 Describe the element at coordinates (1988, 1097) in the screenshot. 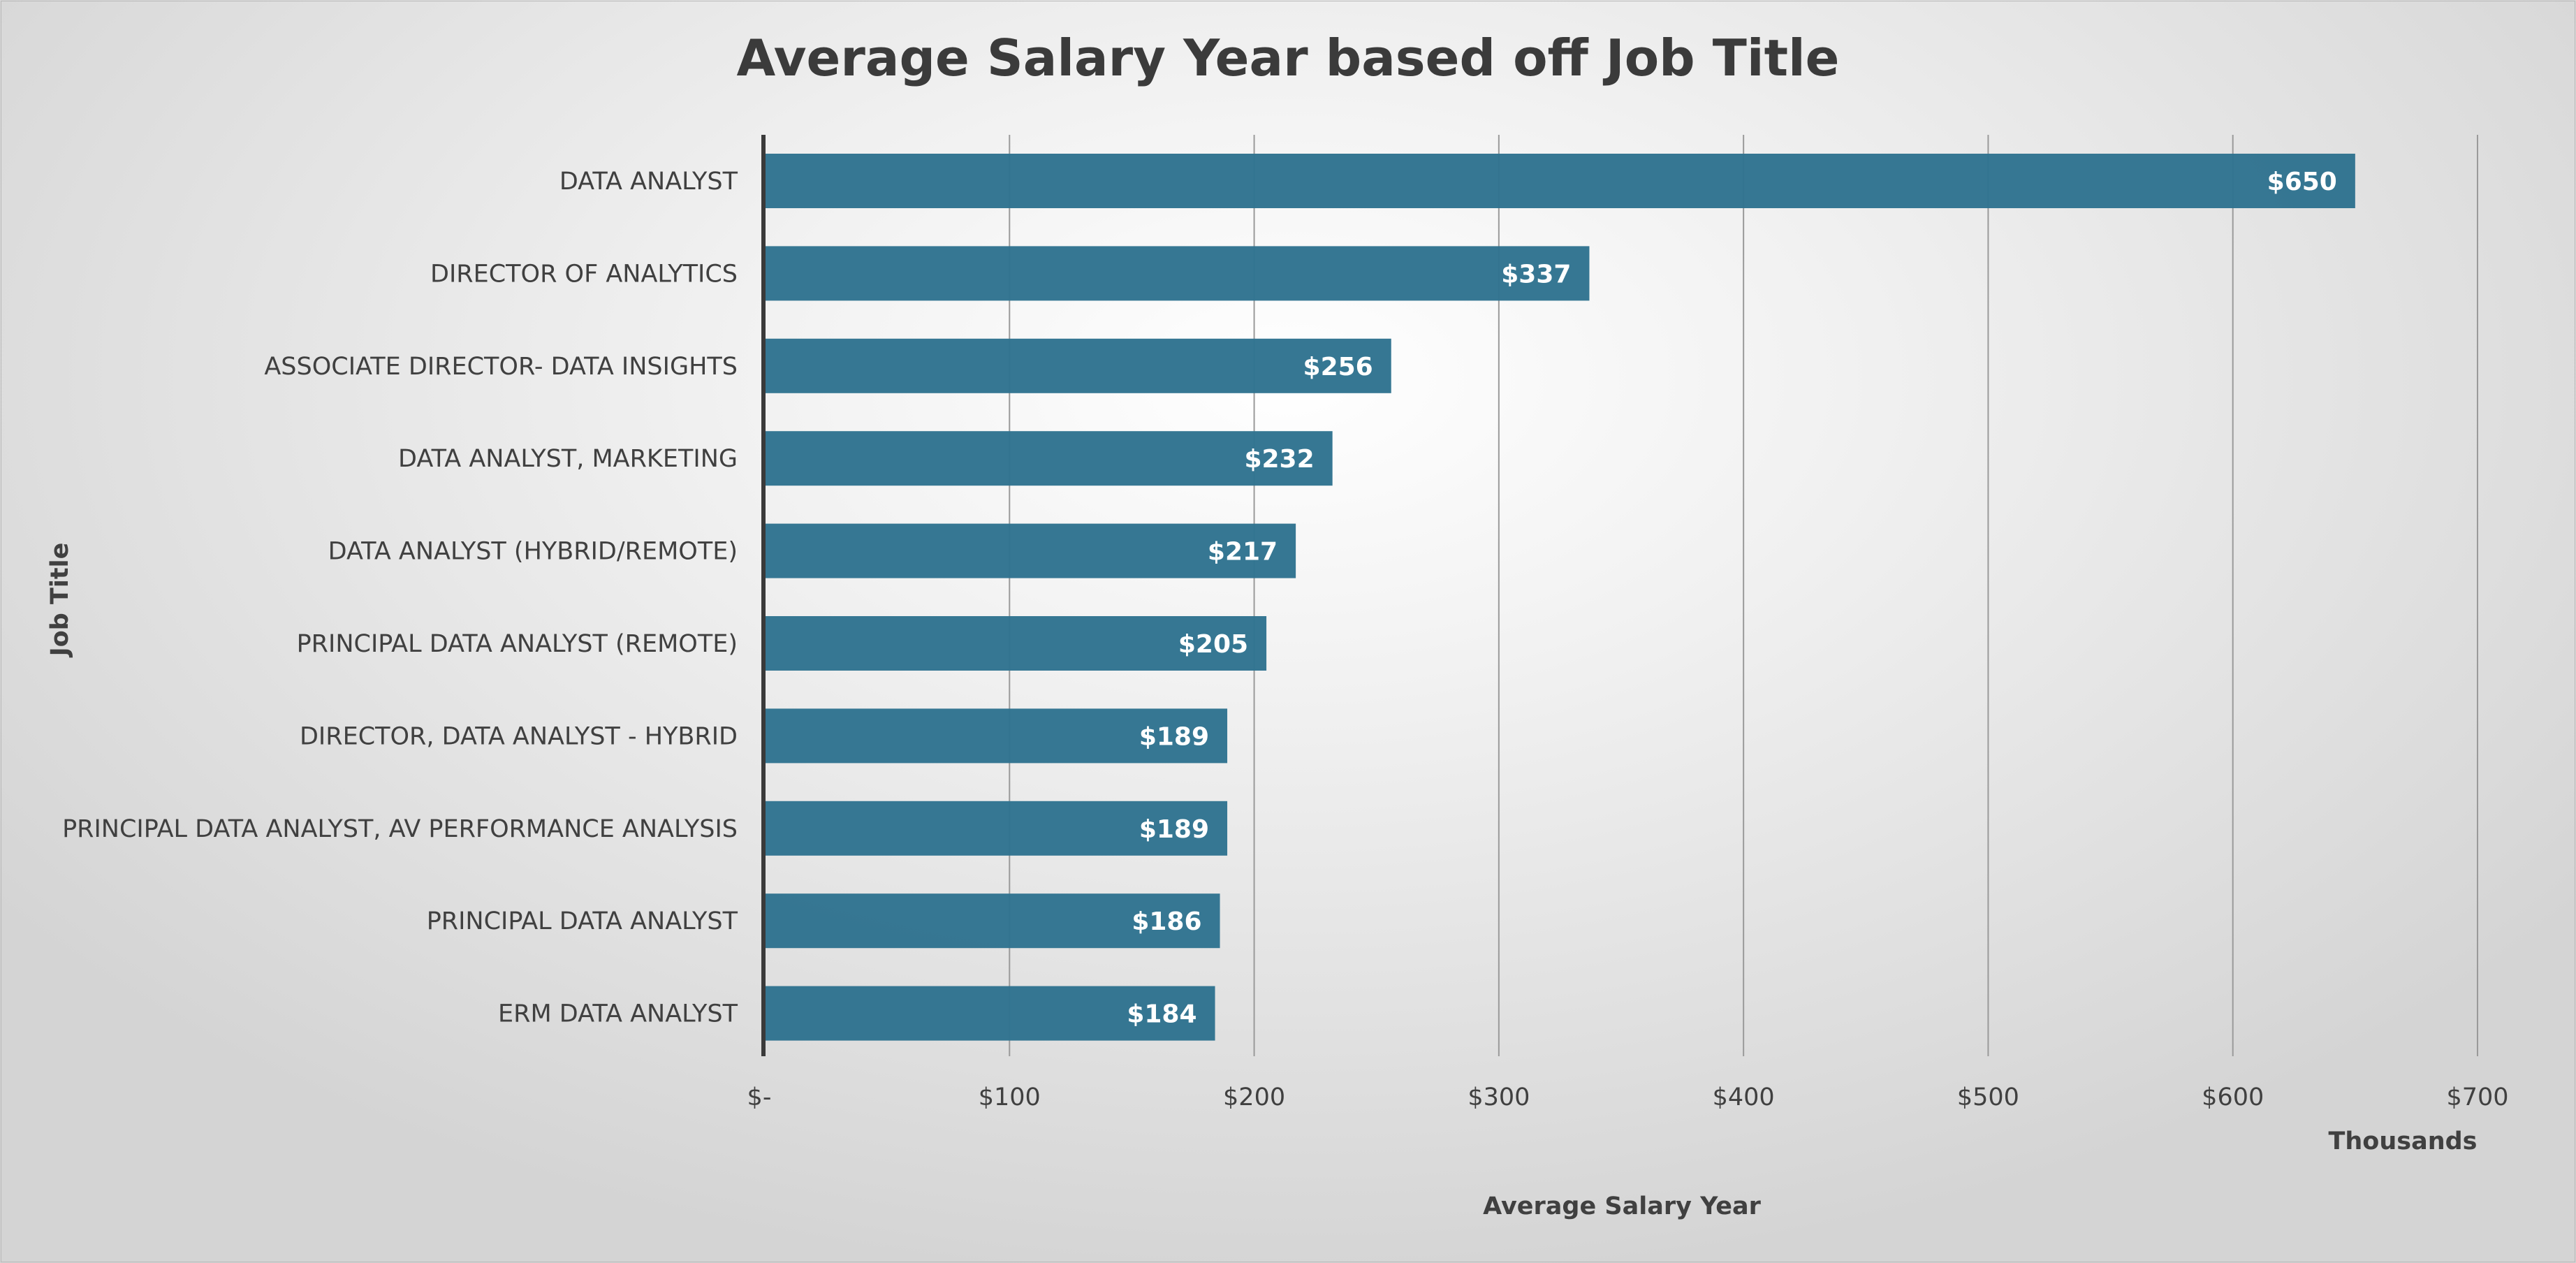

I see `x-tick-label: $500` at that location.